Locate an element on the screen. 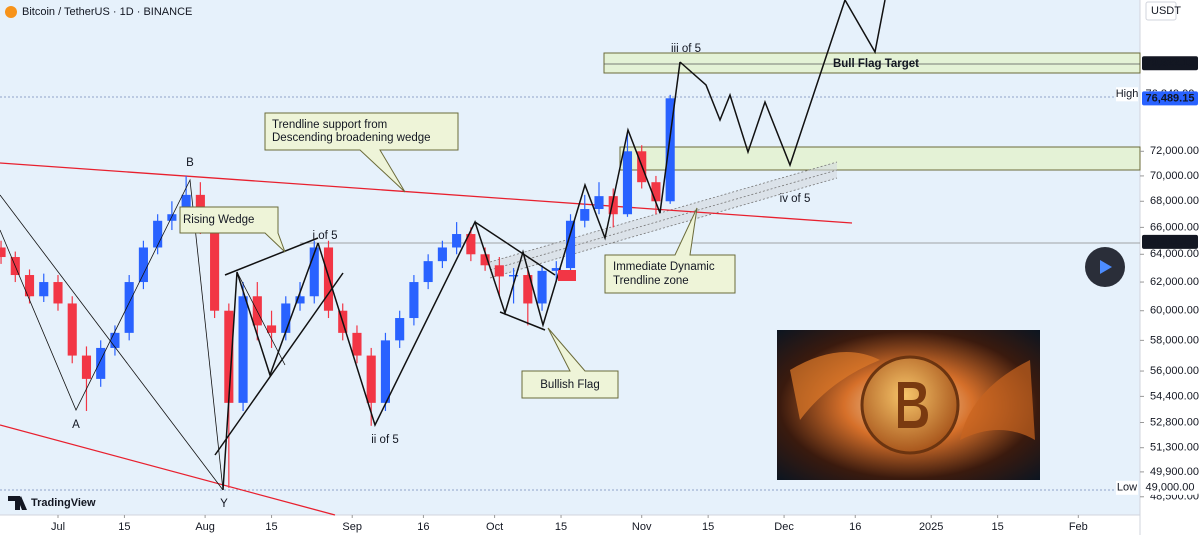 The height and width of the screenshot is (535, 1200). annotation: ii of 5 is located at coordinates (385, 440).